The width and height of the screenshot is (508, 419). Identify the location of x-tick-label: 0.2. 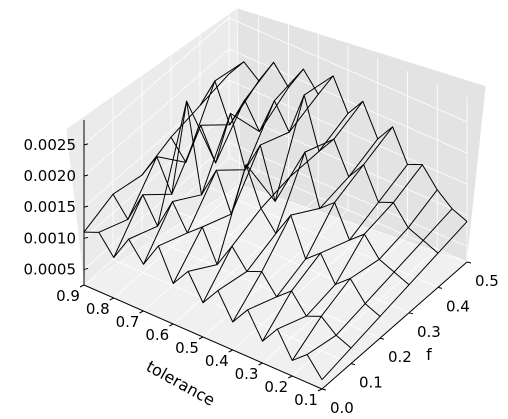
(276, 387).